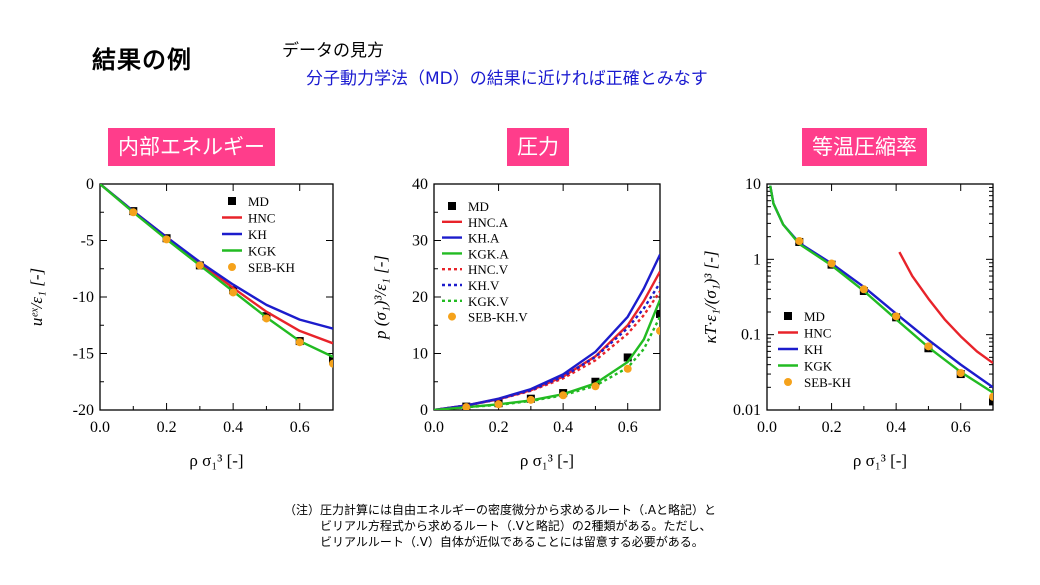  Describe the element at coordinates (83, 354) in the screenshot. I see `y-tick-label: -15` at that location.